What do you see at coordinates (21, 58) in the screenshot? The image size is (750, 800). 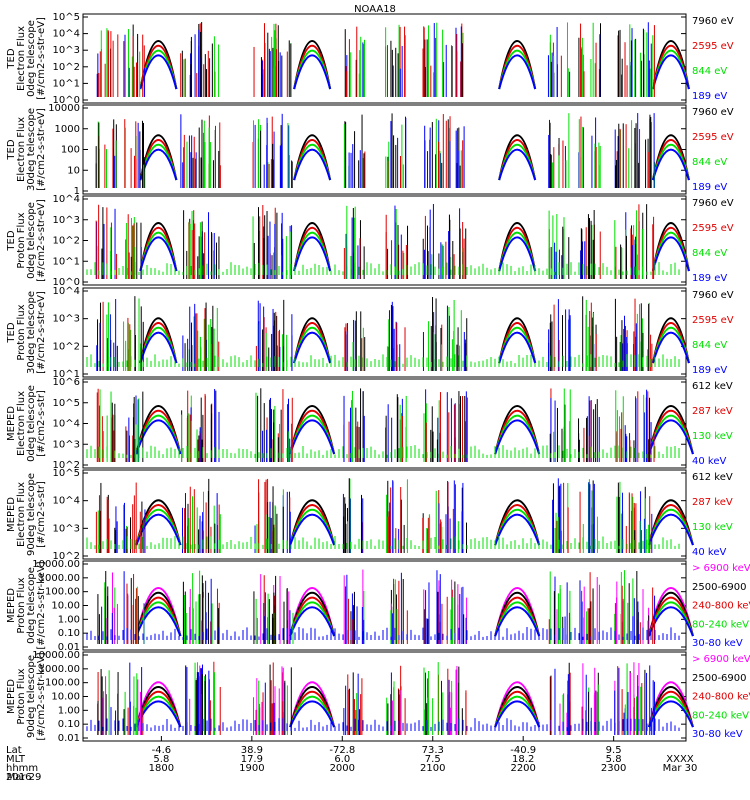 I see `ylabel-line: Electron Flux` at bounding box center [21, 58].